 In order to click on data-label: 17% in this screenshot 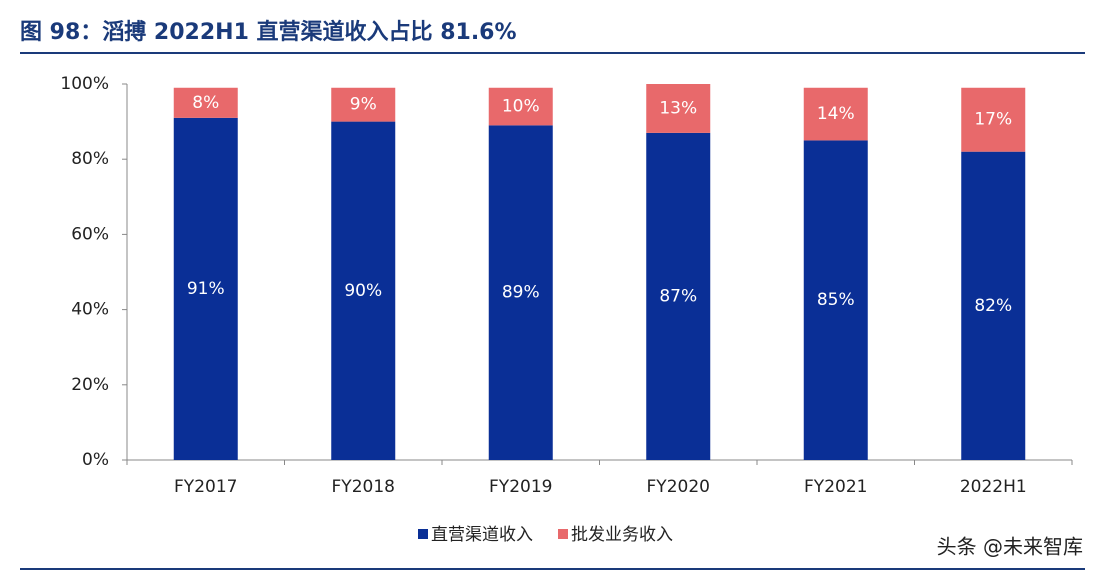, I will do `click(993, 120)`.